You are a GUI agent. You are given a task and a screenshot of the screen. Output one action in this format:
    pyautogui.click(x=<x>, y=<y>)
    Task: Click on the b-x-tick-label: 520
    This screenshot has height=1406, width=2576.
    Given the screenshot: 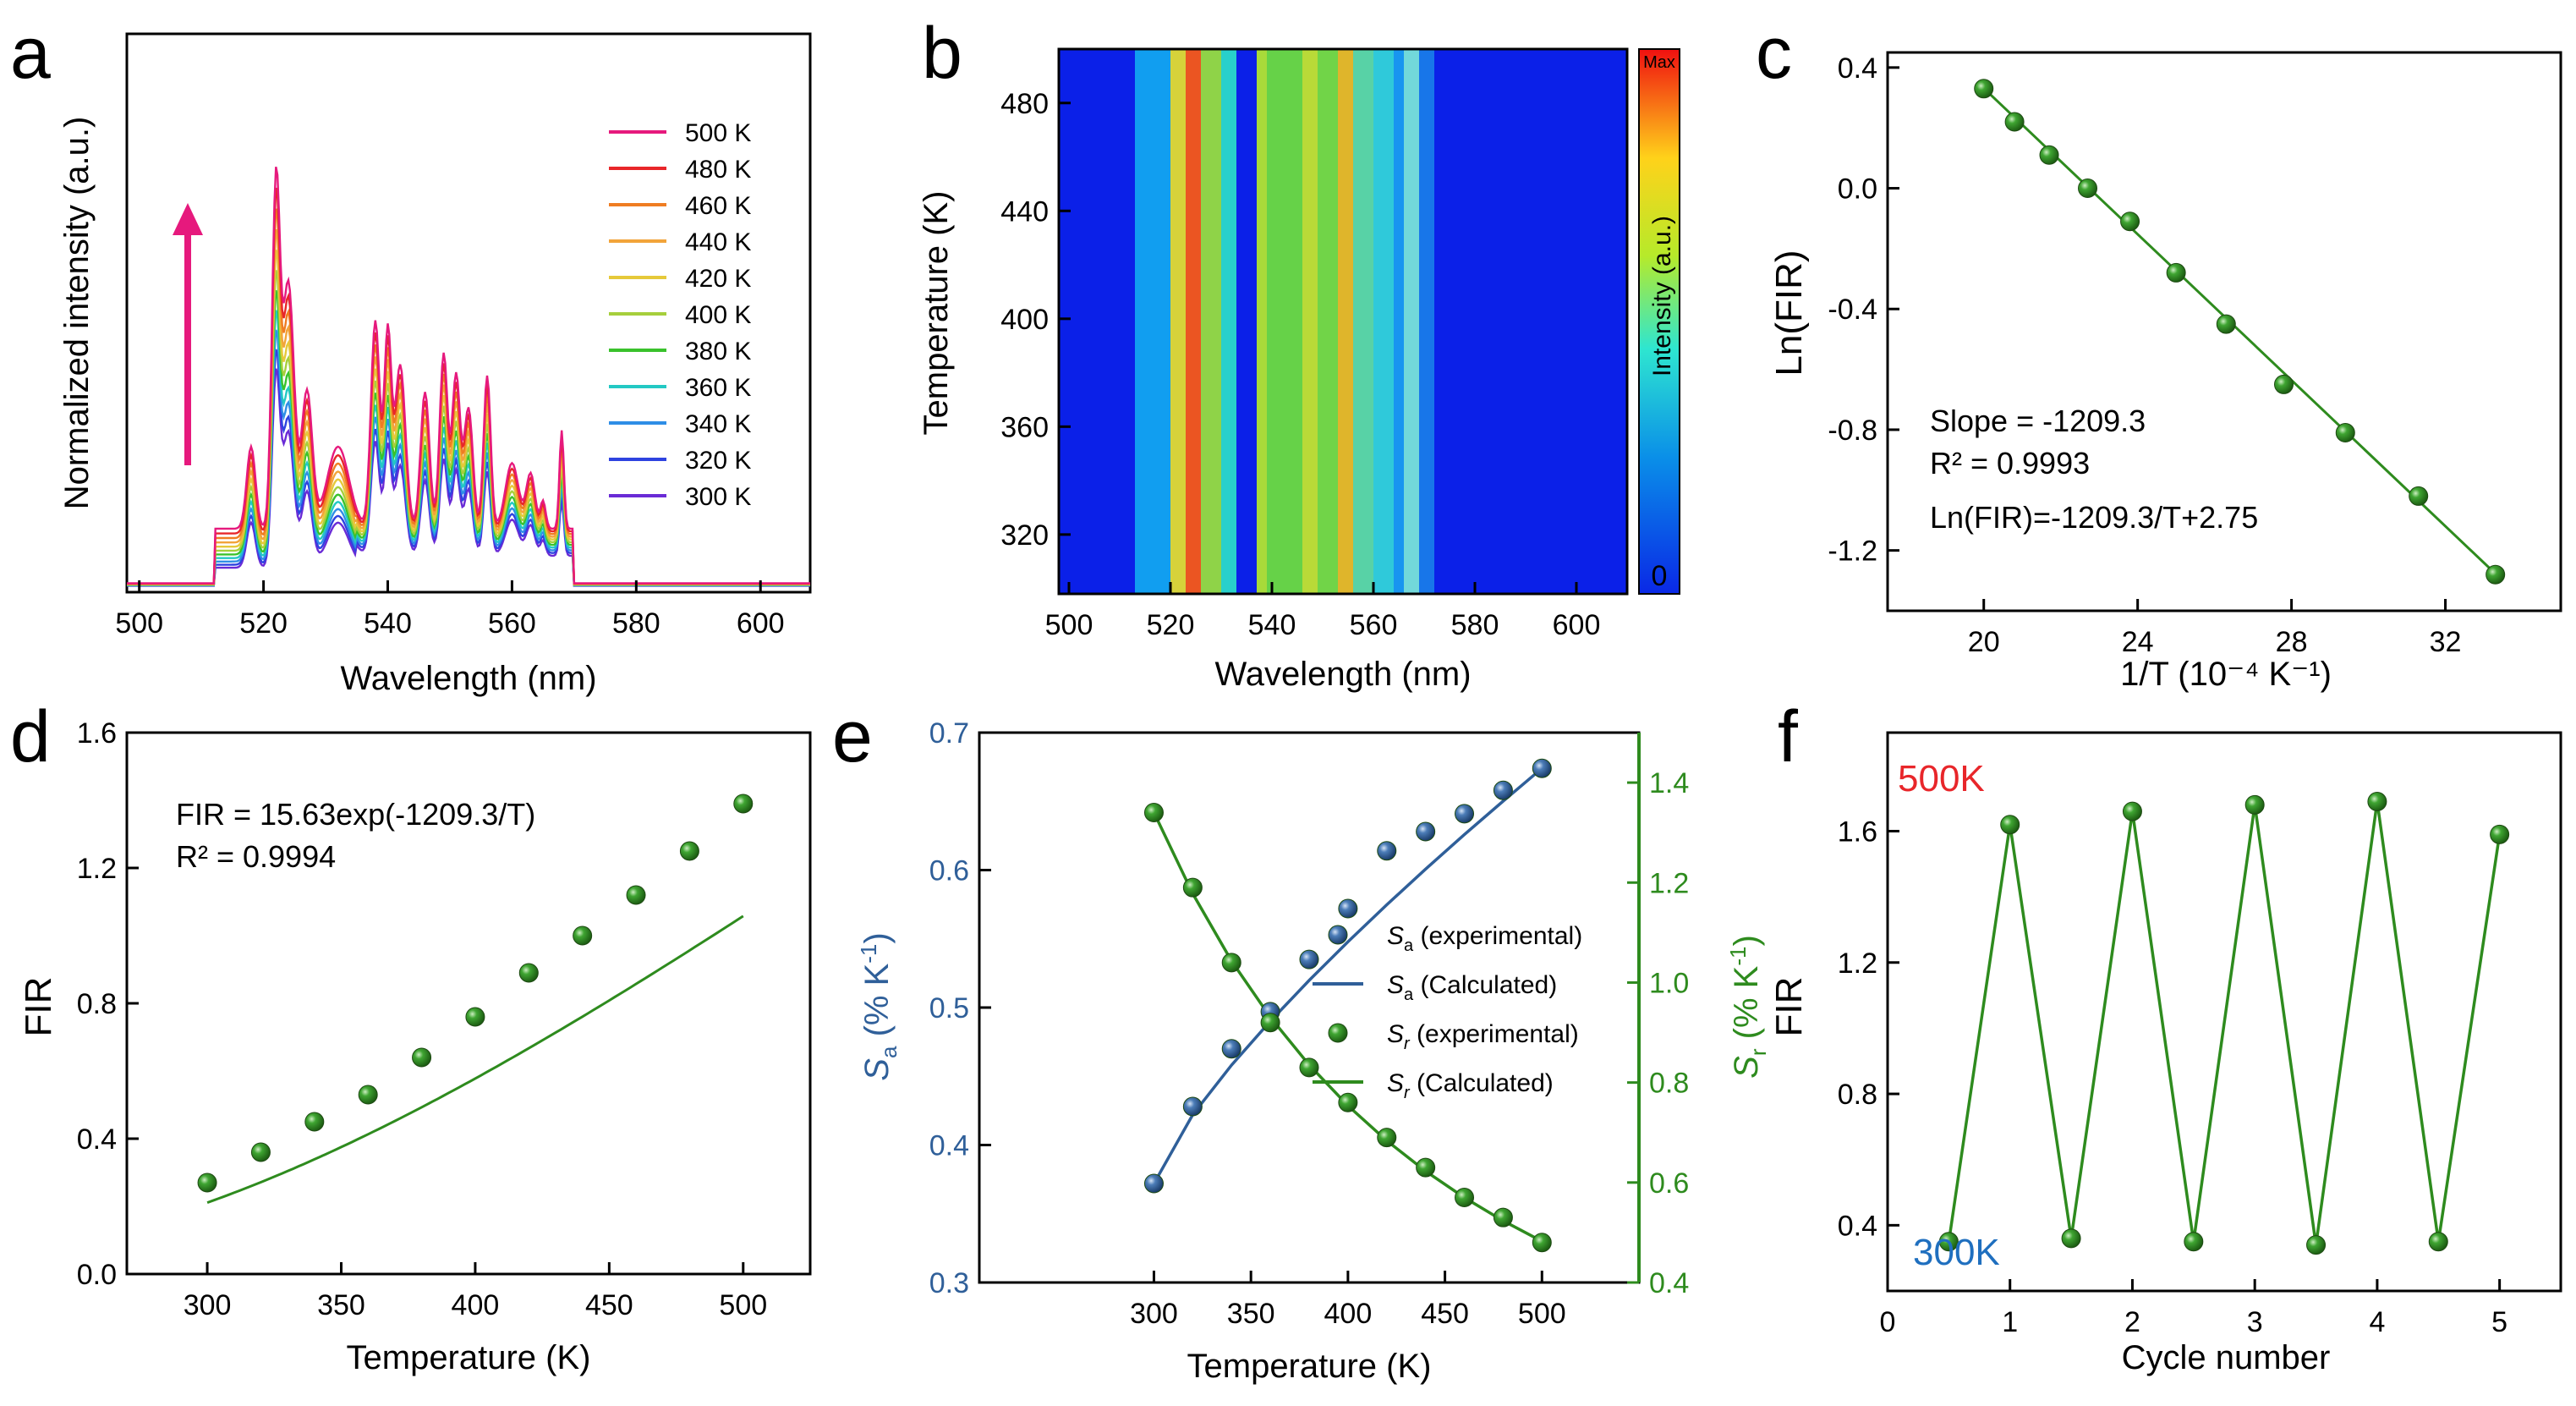 What is the action you would take?
    pyautogui.click(x=1171, y=625)
    